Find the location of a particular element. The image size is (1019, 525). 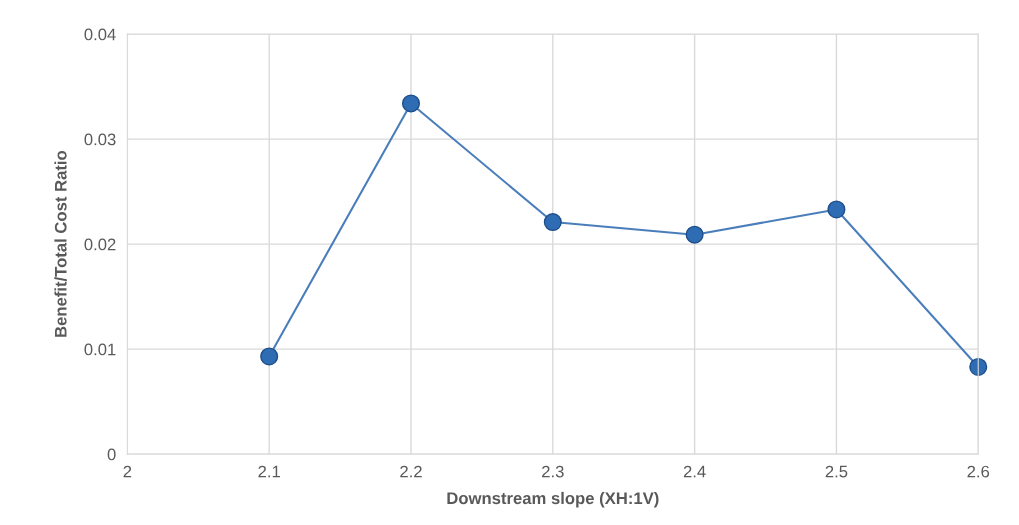

x-tick-label: 2.3 is located at coordinates (553, 471).